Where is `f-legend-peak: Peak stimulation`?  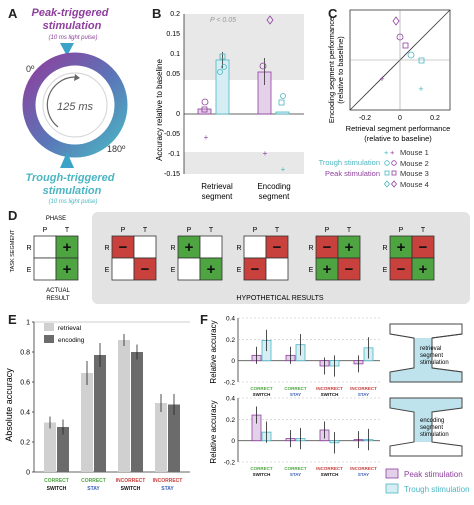
f-legend-peak: Peak stimulation is located at coordinates (433, 474).